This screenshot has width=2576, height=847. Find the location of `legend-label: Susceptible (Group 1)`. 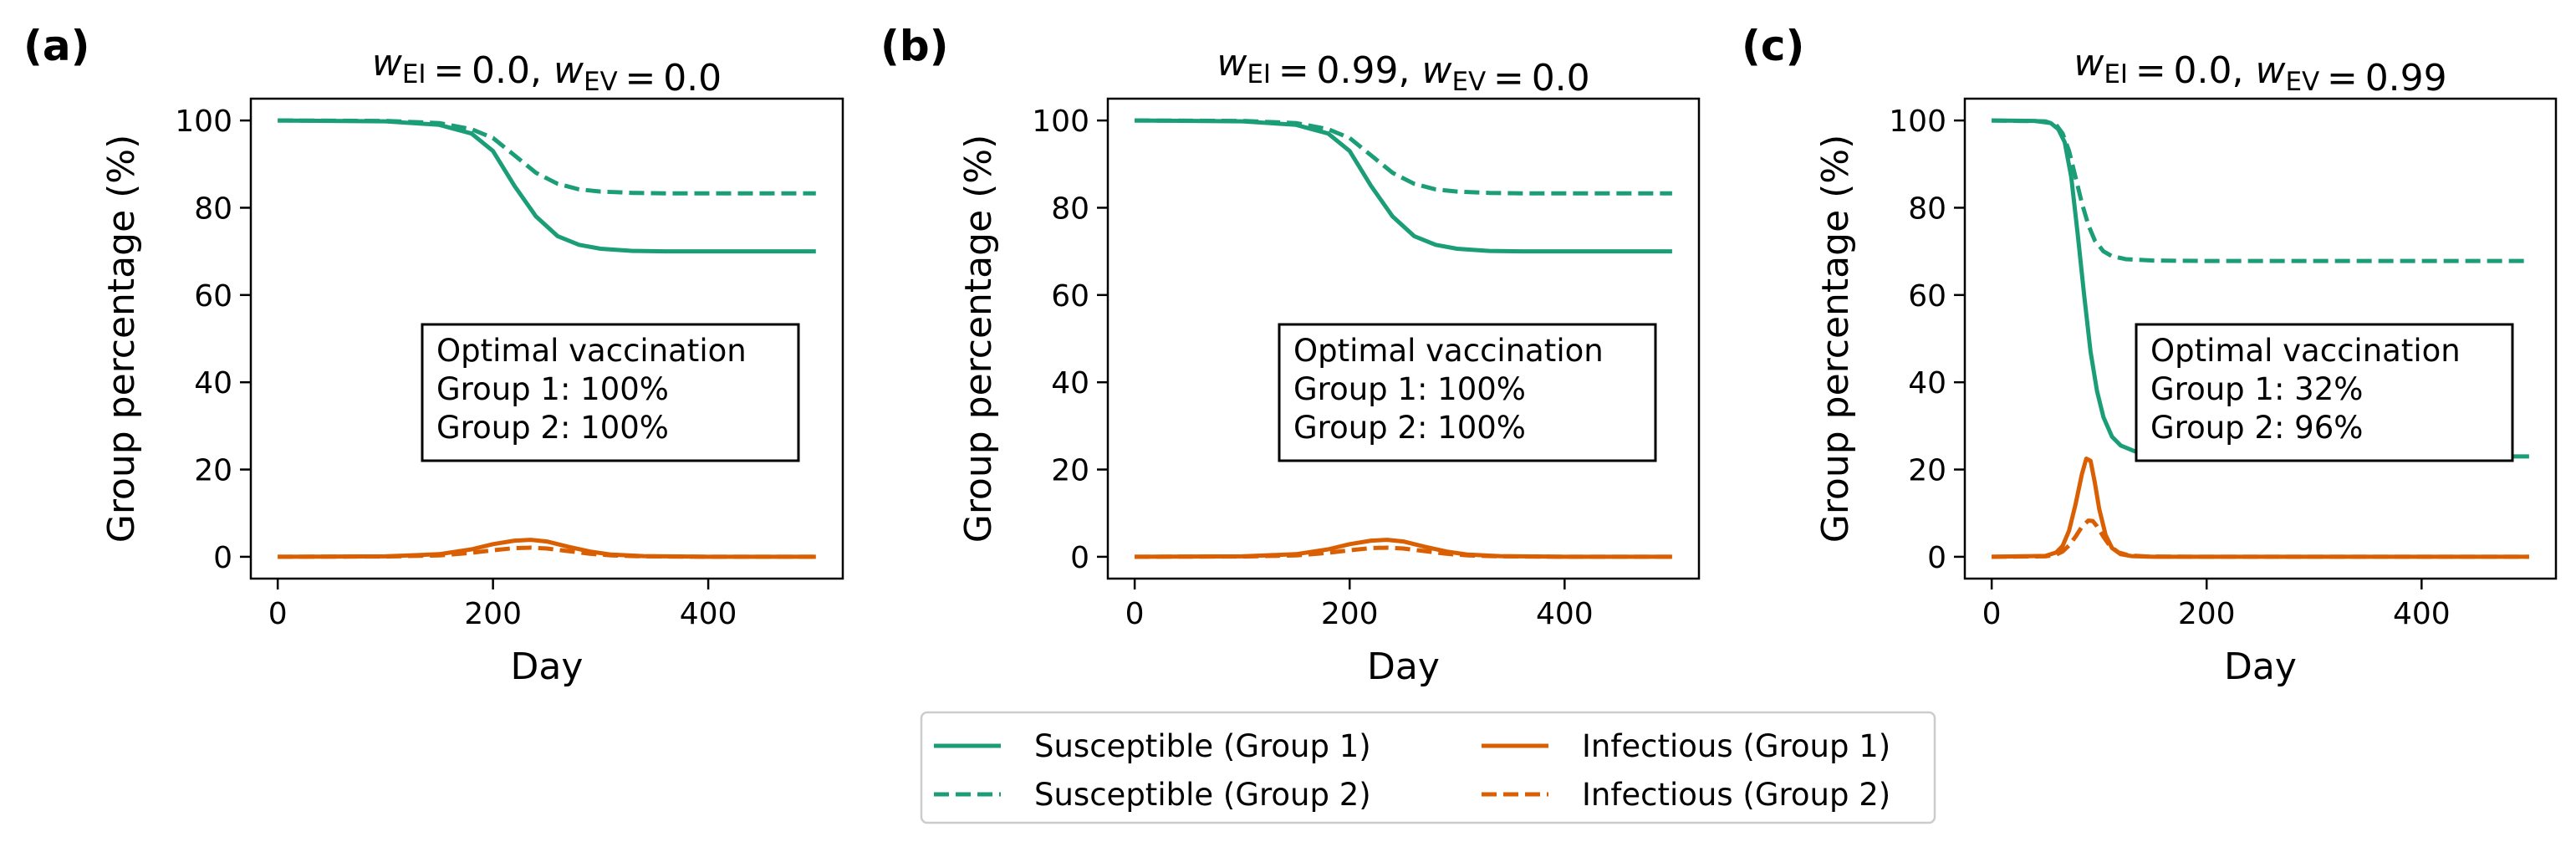

legend-label: Susceptible (Group 1) is located at coordinates (1203, 746).